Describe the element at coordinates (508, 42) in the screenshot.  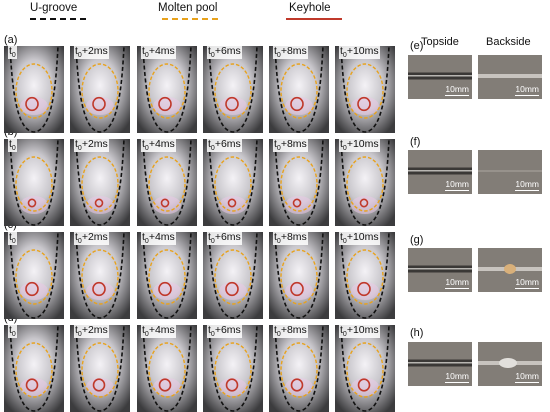
I see `backside-header: Backside` at that location.